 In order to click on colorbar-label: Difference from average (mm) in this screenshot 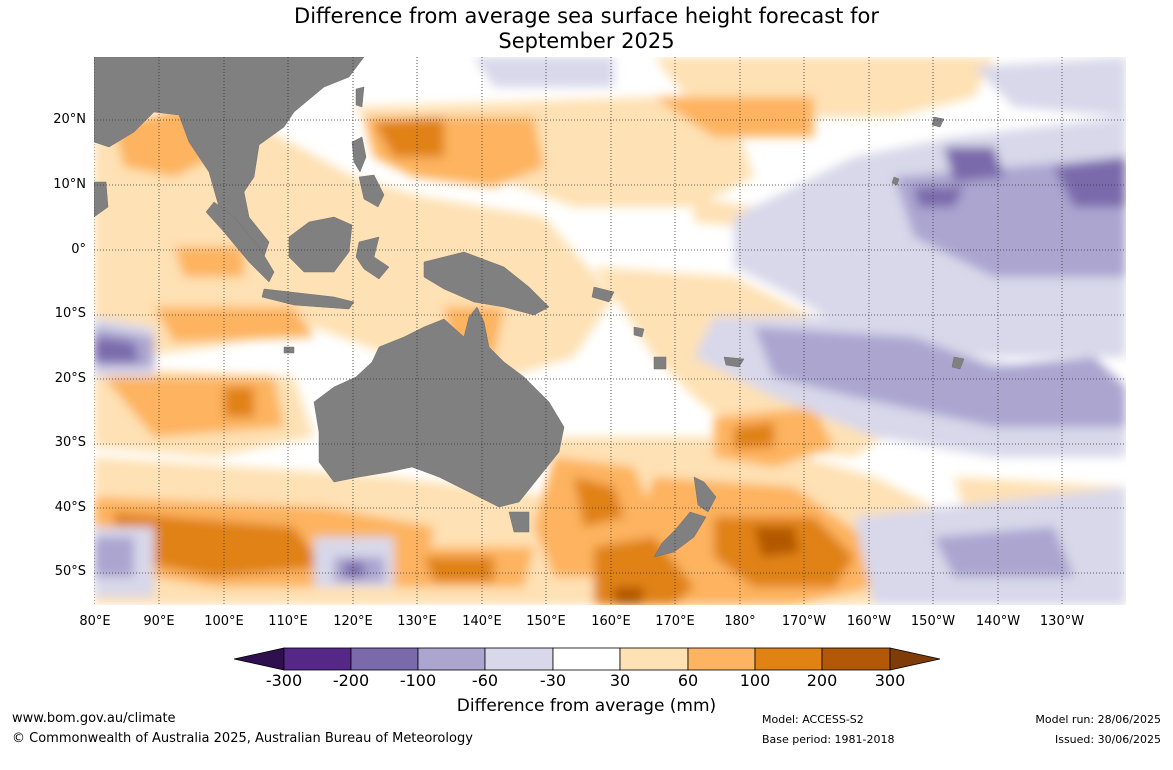, I will do `click(586, 706)`.